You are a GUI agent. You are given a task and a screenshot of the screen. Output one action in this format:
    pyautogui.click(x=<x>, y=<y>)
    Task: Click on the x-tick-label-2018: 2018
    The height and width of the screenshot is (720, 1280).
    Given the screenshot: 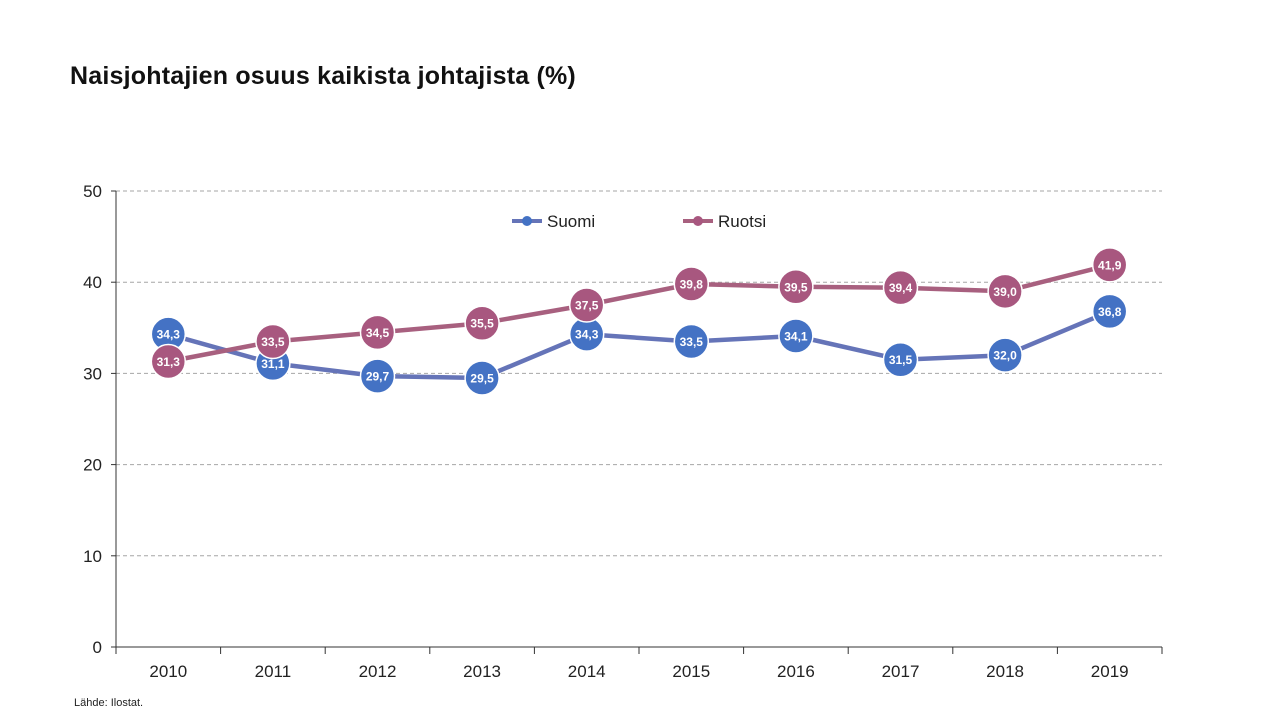 What is the action you would take?
    pyautogui.click(x=1005, y=671)
    